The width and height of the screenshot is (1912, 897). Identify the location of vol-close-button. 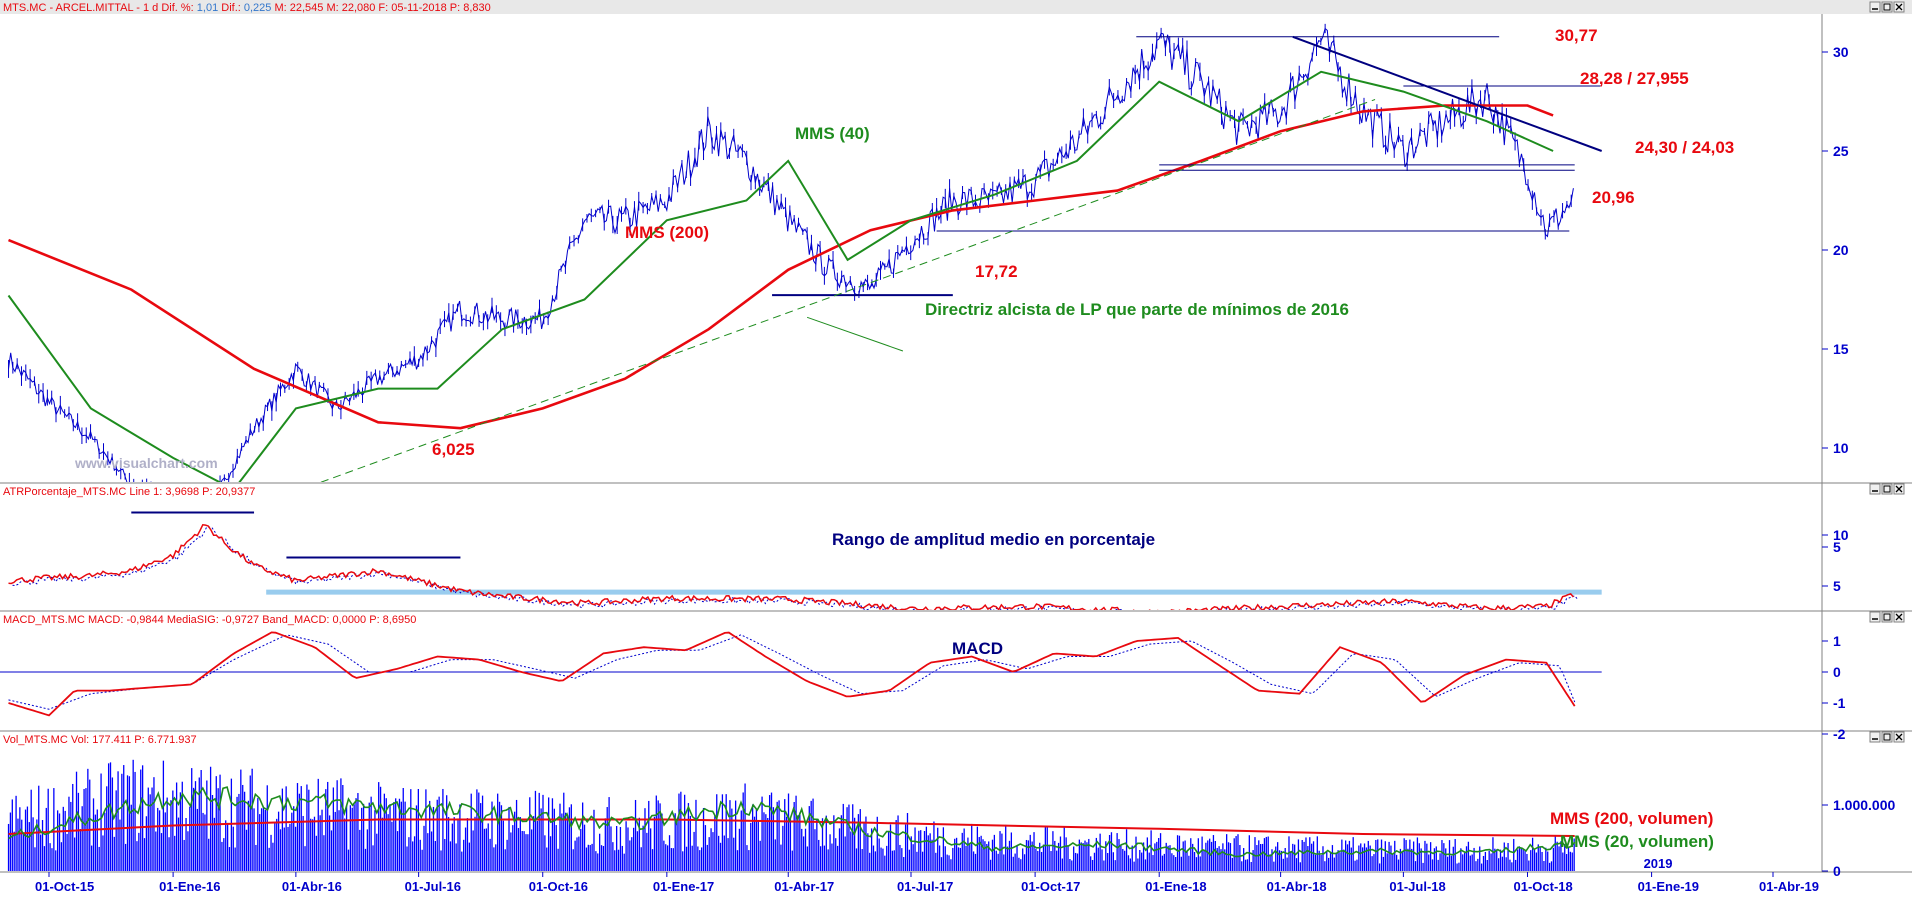
(1899, 737).